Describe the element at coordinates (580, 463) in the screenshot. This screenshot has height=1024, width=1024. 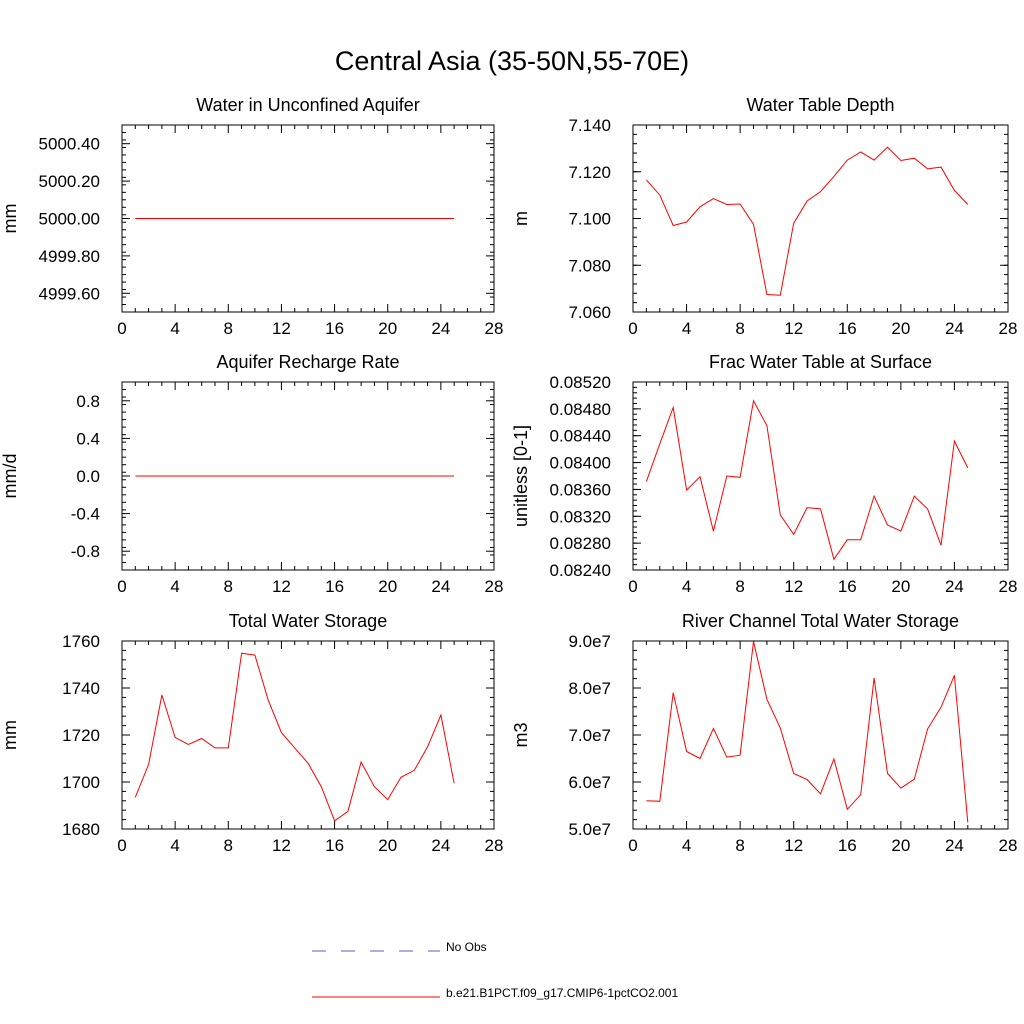
I see `y-tick-label-frac-water-table: 0.08400` at that location.